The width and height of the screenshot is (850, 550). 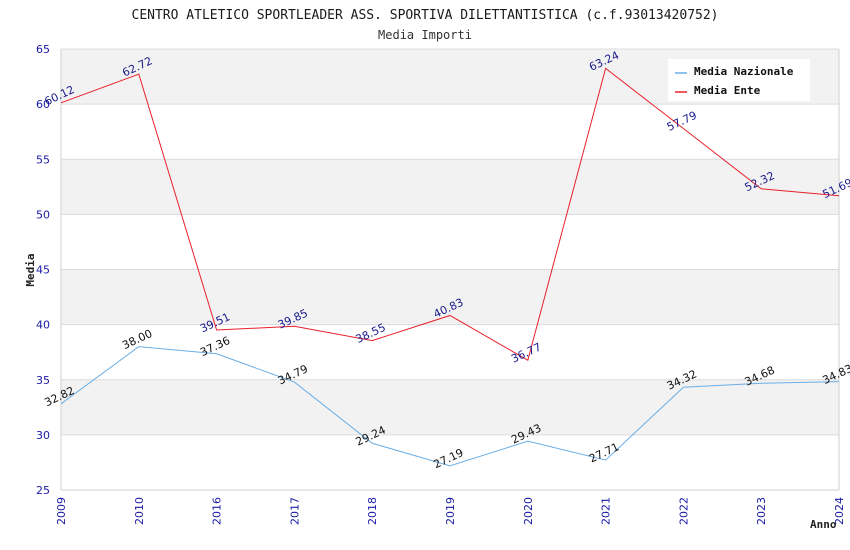 What do you see at coordinates (43, 435) in the screenshot?
I see `y-tick-label: 30` at bounding box center [43, 435].